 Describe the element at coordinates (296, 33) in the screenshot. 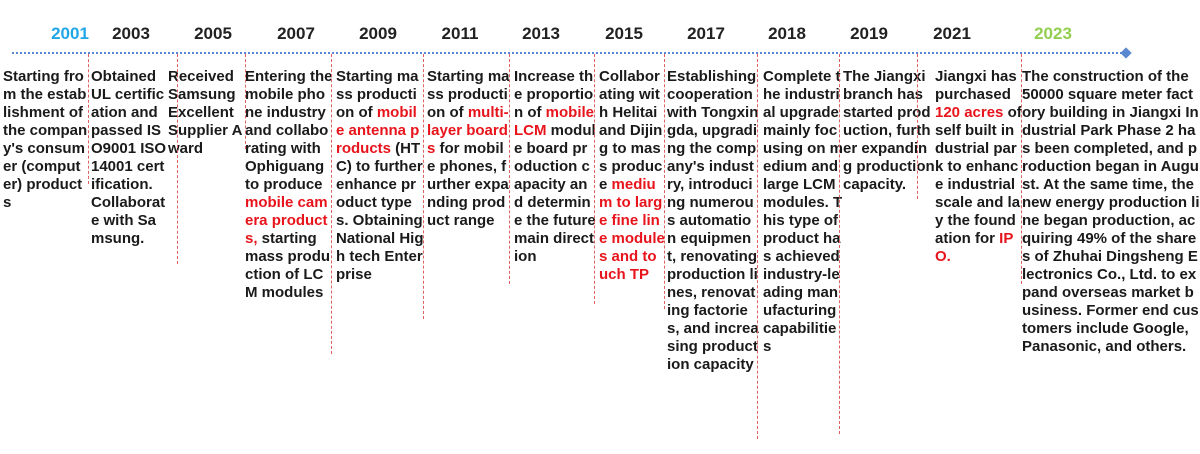

I see `year-label-2007: 2007` at that location.